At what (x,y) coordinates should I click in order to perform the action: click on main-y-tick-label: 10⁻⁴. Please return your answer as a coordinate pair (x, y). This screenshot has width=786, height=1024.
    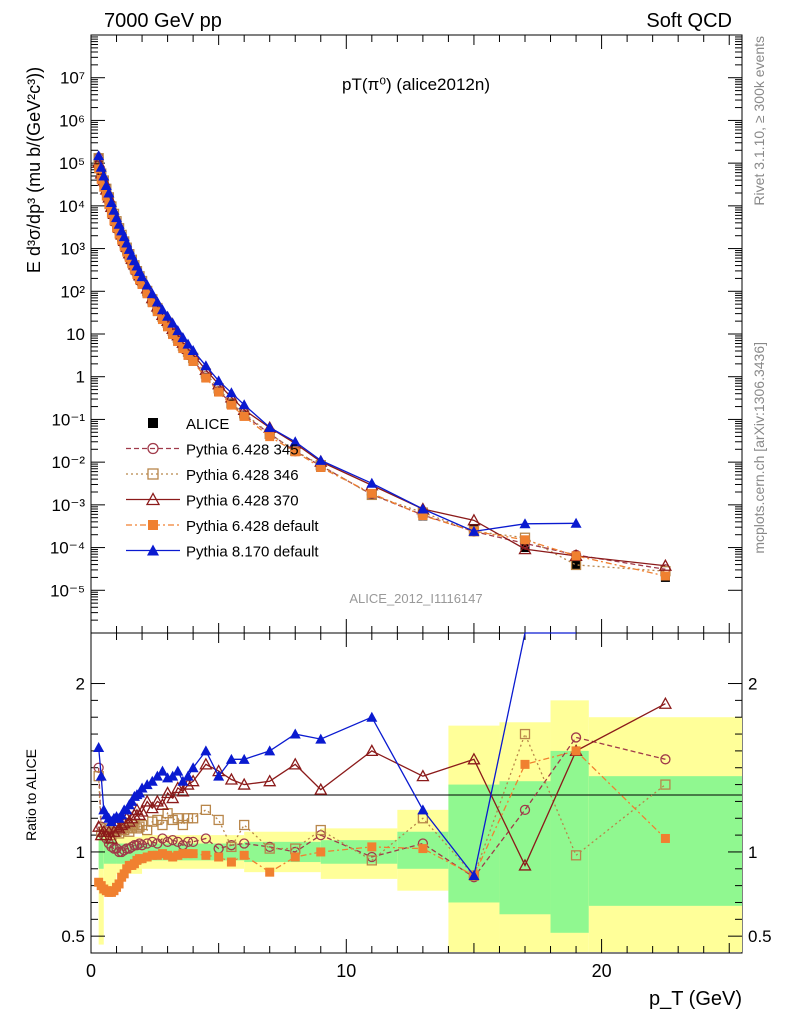
    Looking at the image, I should click on (67, 548).